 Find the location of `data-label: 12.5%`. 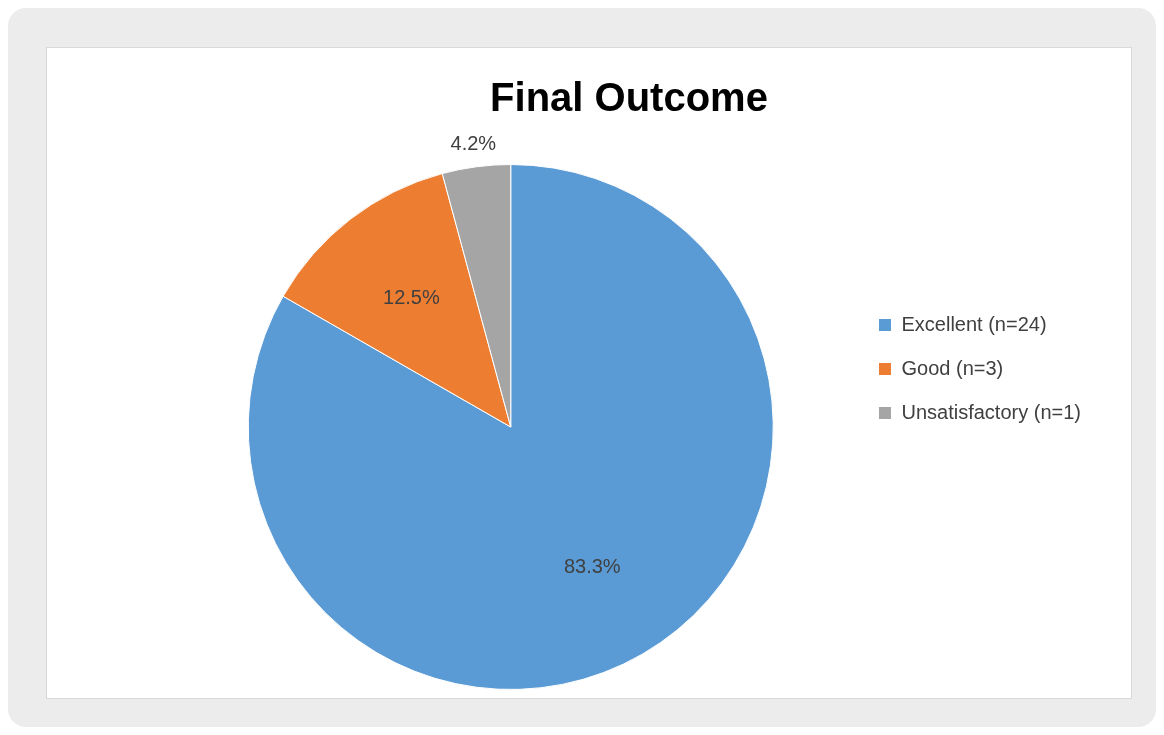

data-label: 12.5% is located at coordinates (411, 296).